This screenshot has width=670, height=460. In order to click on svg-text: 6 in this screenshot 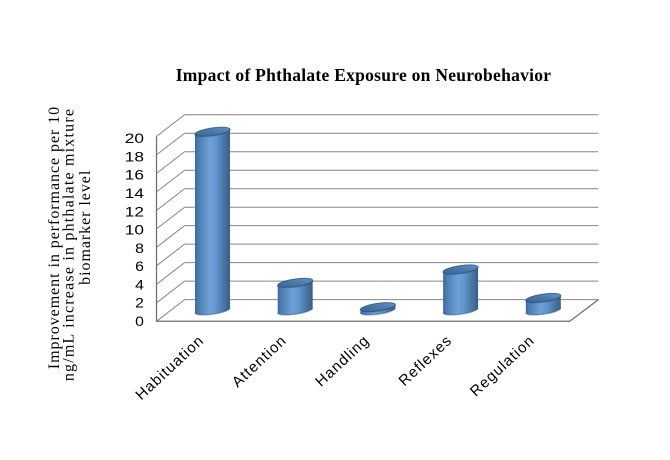, I will do `click(139, 266)`.